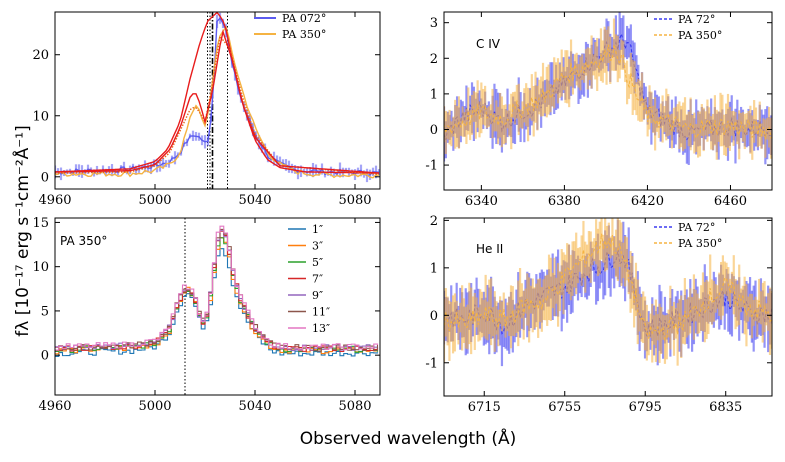 This screenshot has width=785, height=462. Describe the element at coordinates (434, 23) in the screenshot. I see `y-tick-label: 3` at that location.